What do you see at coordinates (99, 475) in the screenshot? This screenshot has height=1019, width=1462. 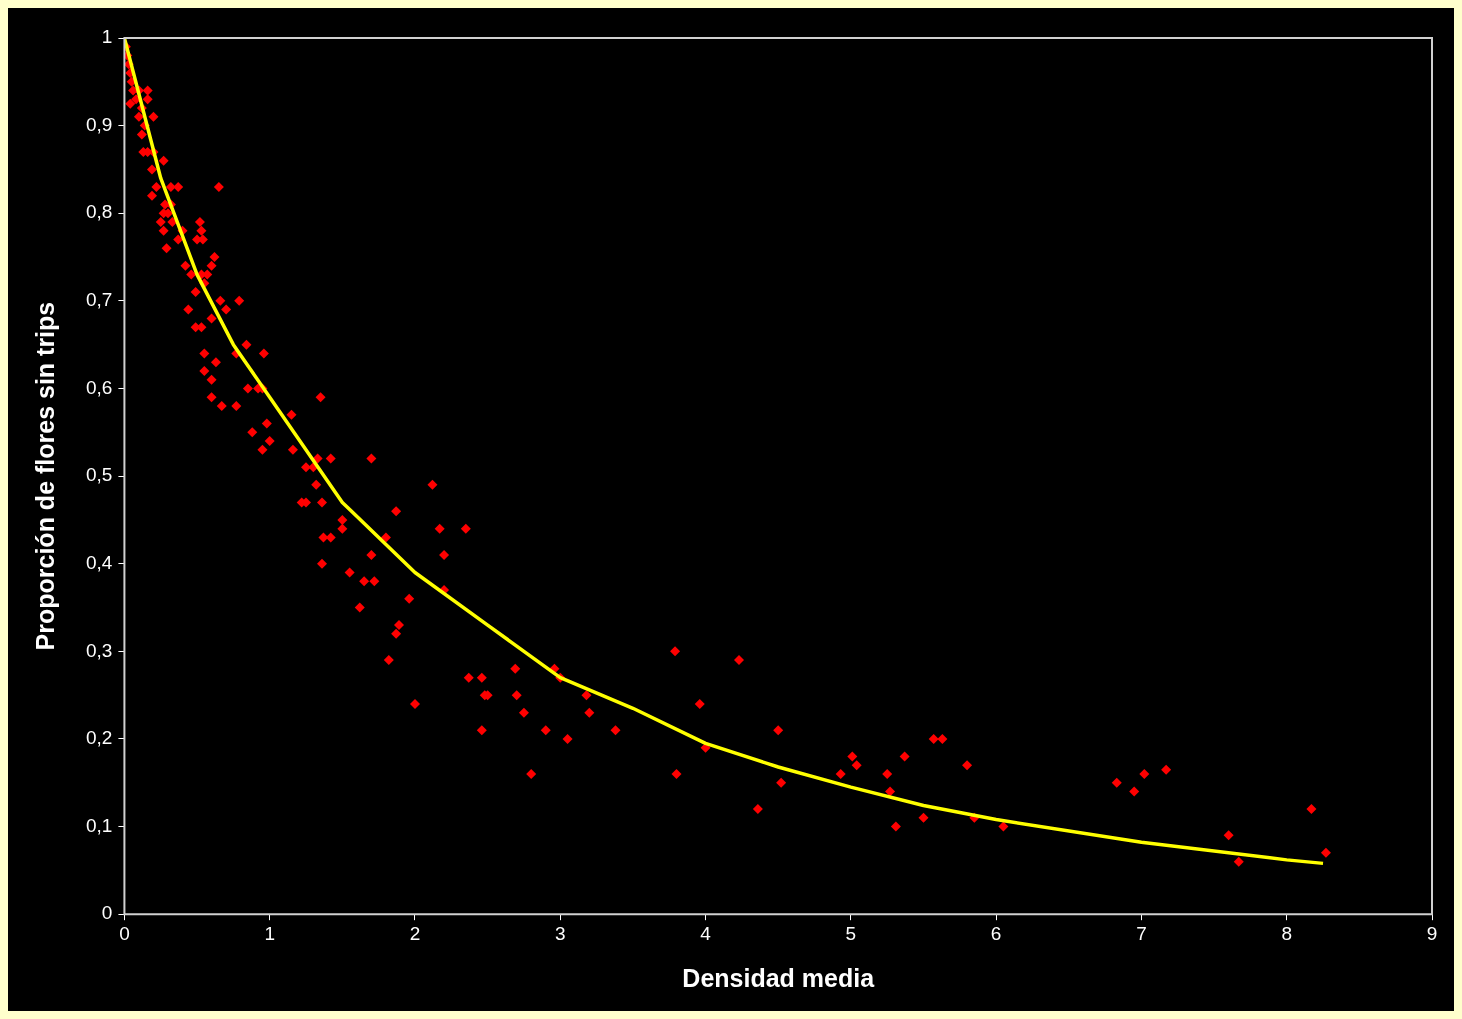 I see `y-tick-label: 0,5` at bounding box center [99, 475].